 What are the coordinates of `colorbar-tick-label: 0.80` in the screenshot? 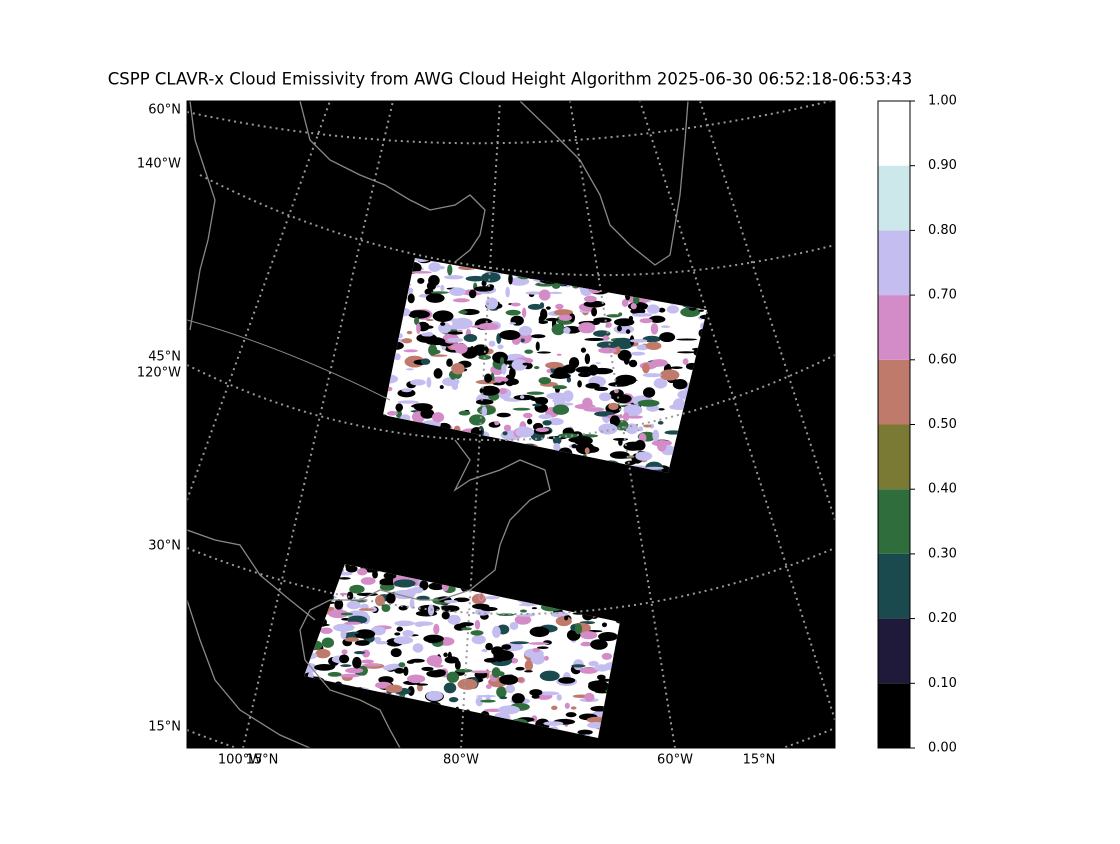 It's located at (942, 230).